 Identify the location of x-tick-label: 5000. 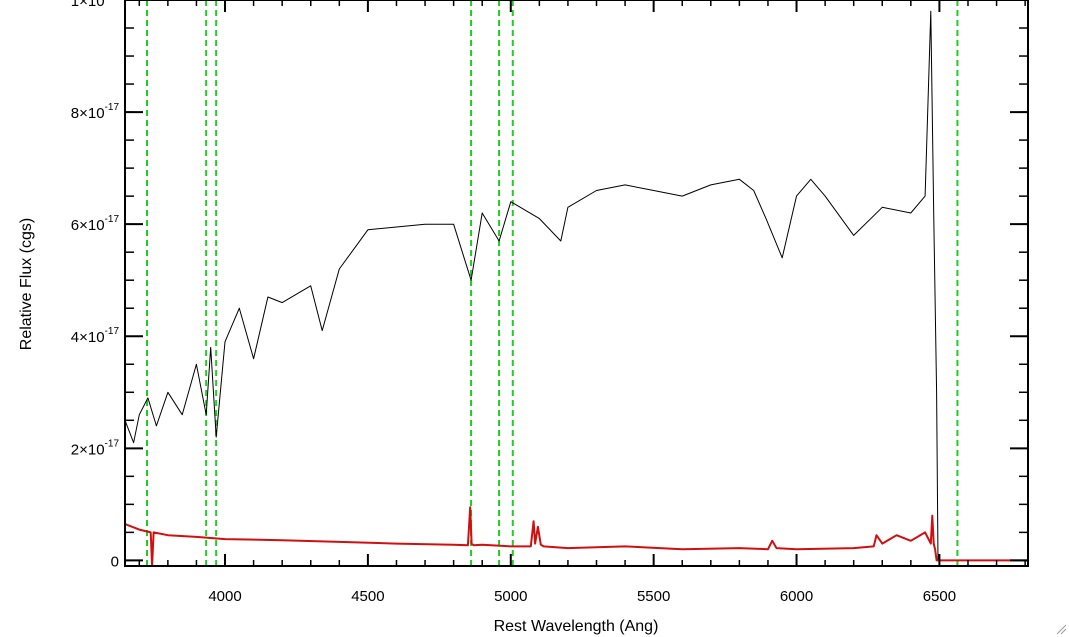
(510, 596).